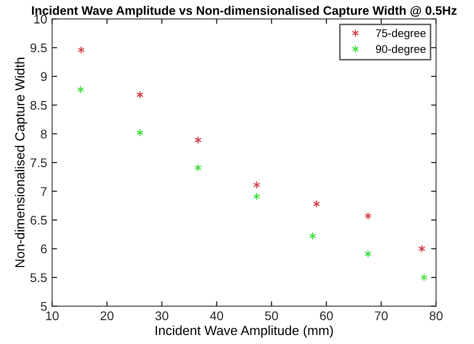 The image size is (474, 344). Describe the element at coordinates (38, 277) in the screenshot. I see `y-tick-label: 5.5` at that location.